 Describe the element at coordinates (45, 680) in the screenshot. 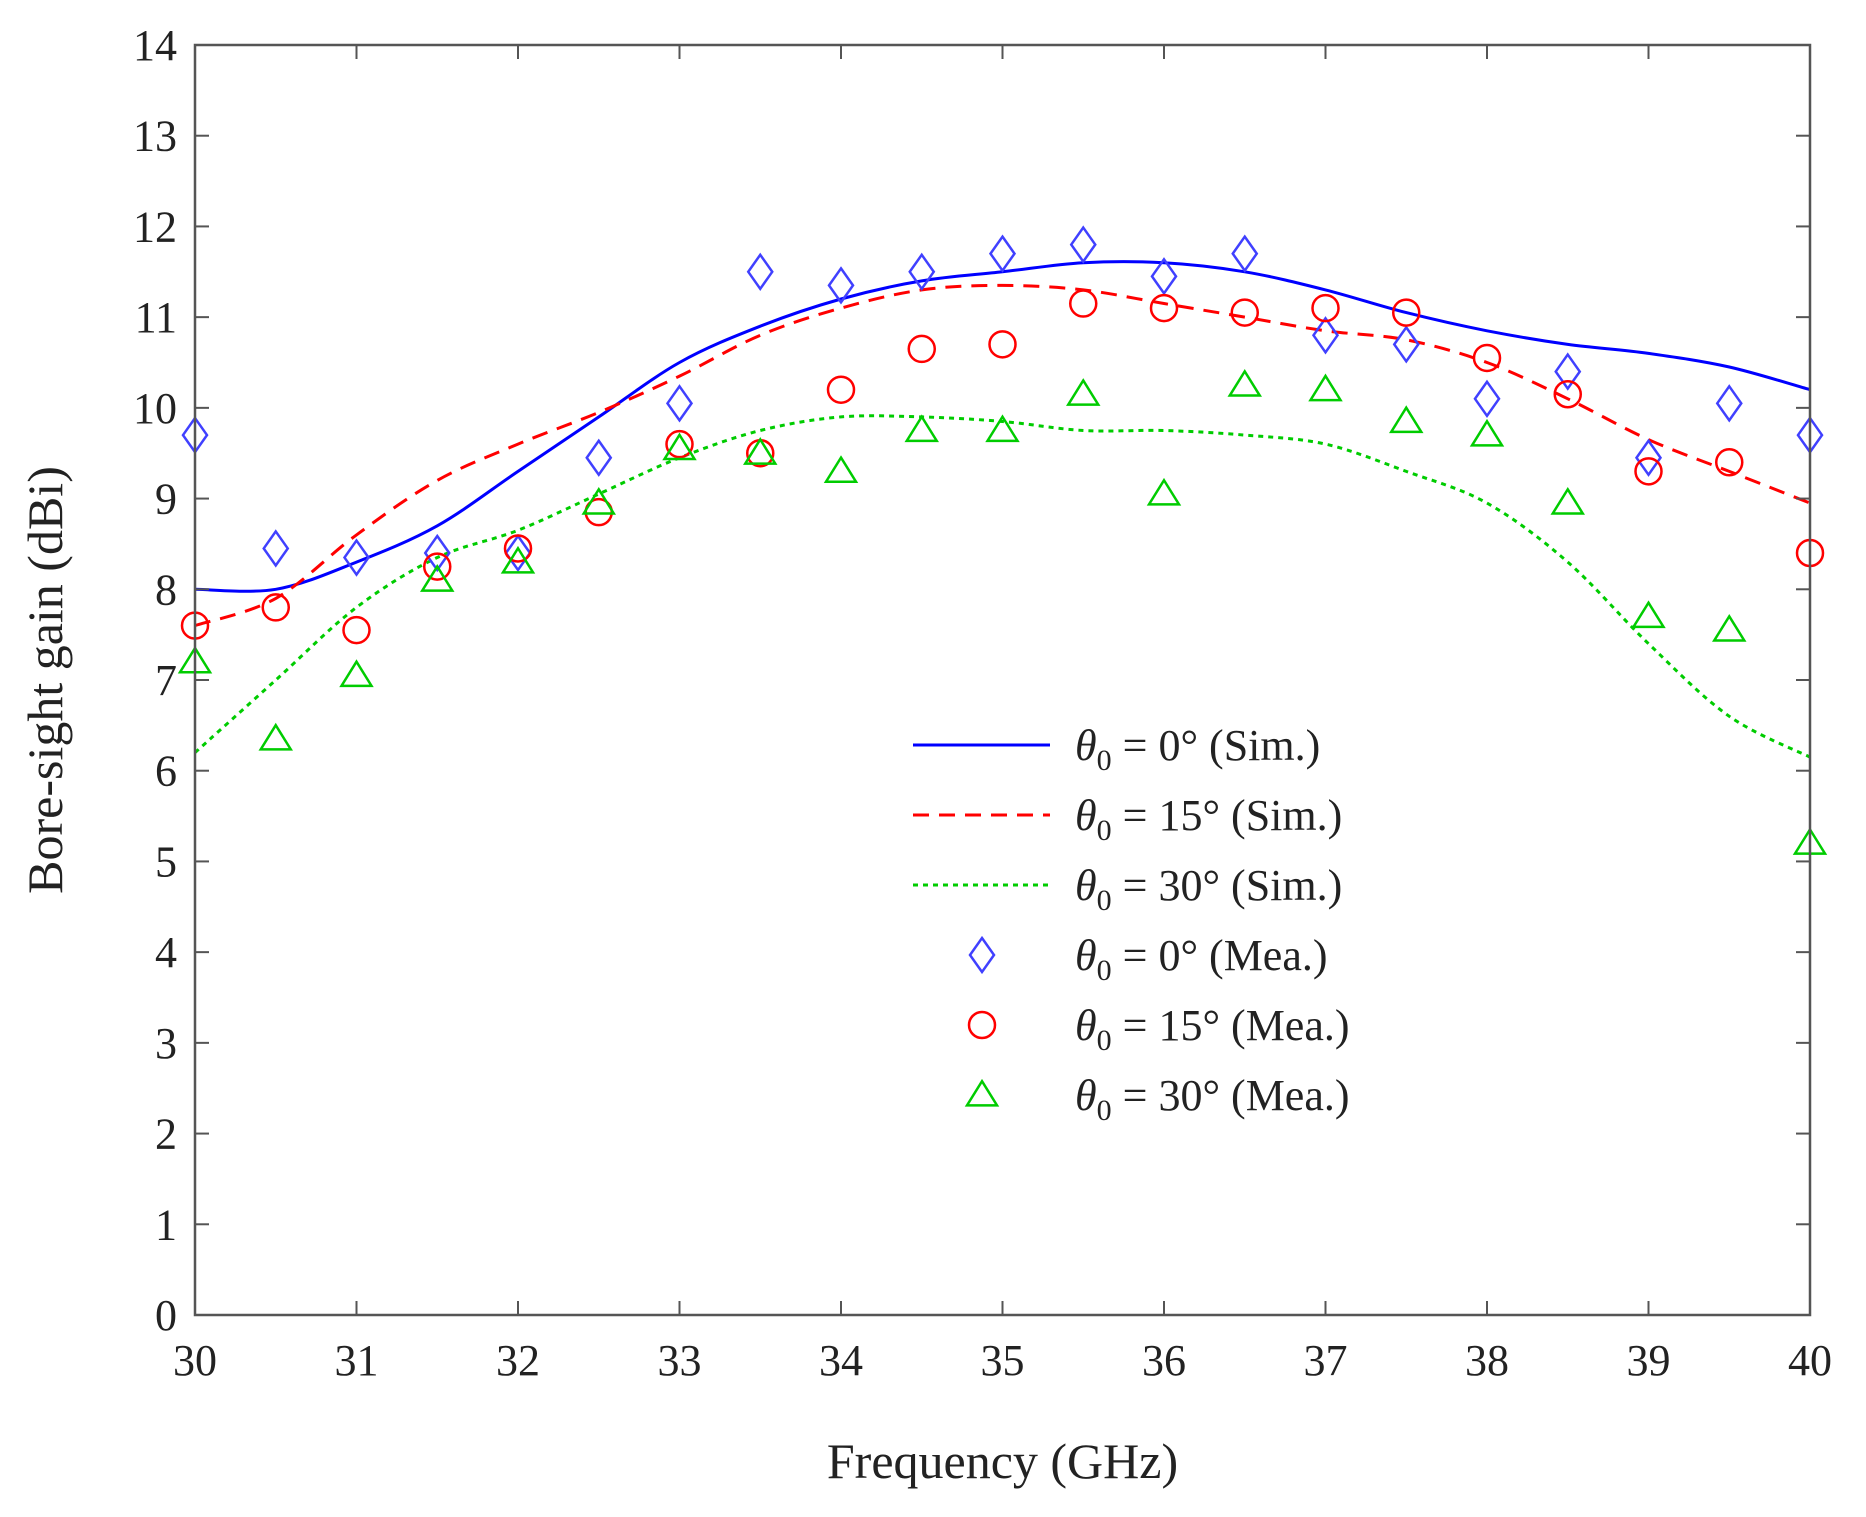

I see `y-axis-title: Bore-sight gain (dBi)` at that location.